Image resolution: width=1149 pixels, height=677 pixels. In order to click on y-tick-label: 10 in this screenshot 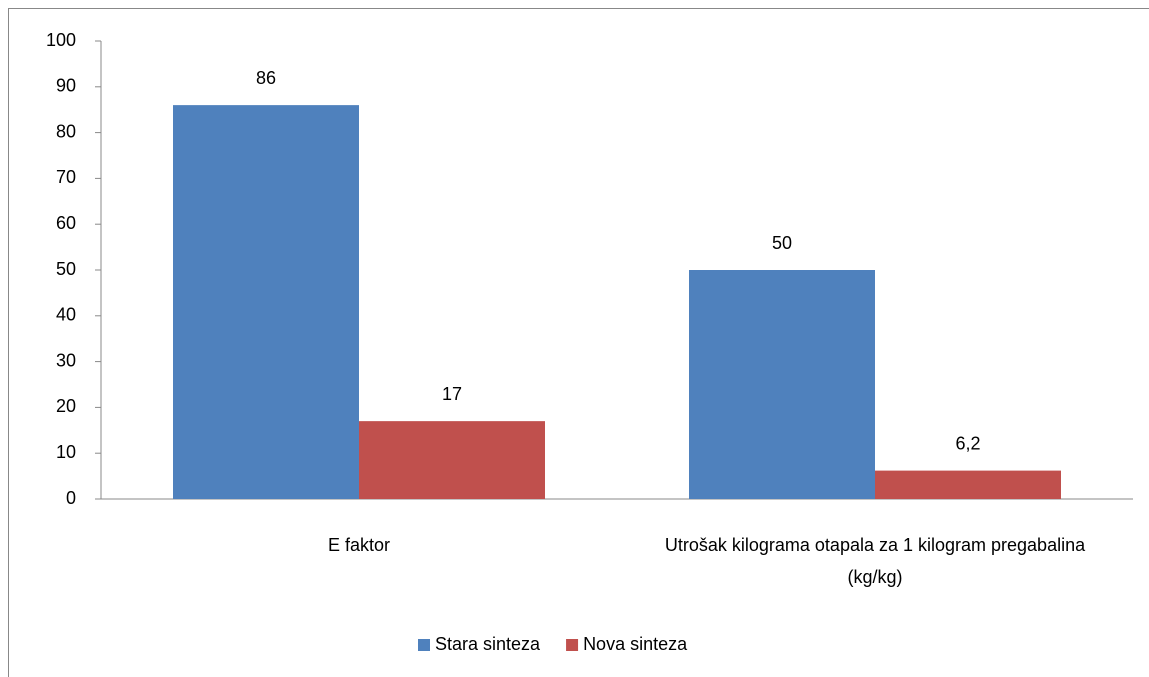, I will do `click(66, 452)`.